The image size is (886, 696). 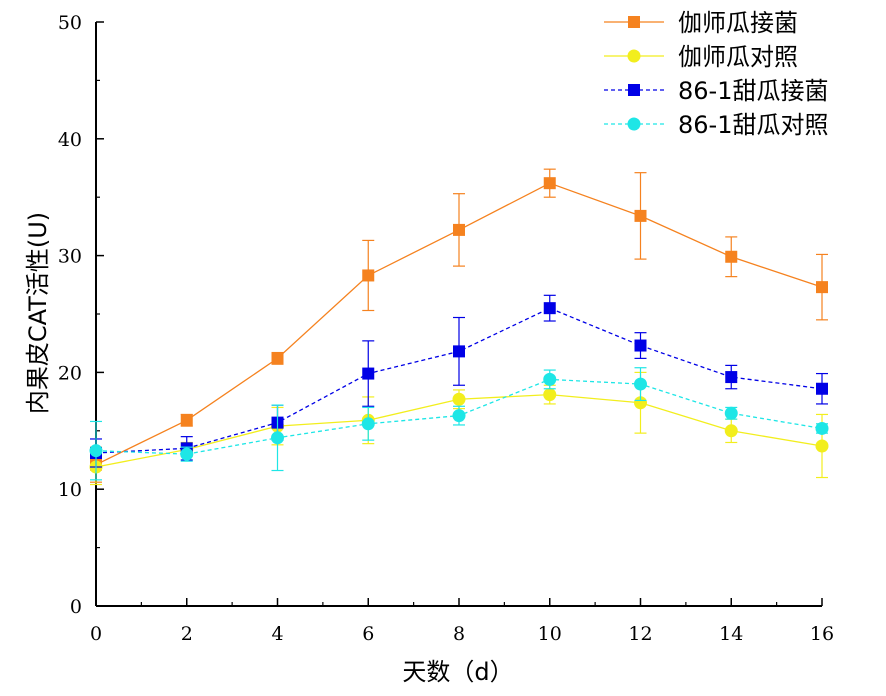 I want to click on x-tick-label: 8, so click(x=459, y=634).